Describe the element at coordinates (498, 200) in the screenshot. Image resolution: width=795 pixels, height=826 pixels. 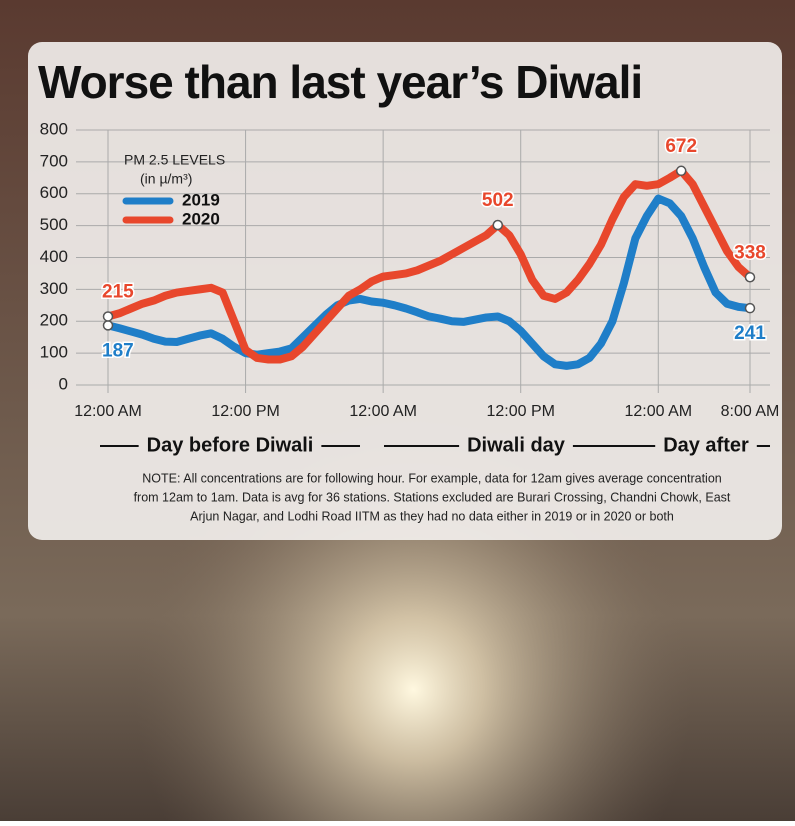
I see `value-label: 502` at that location.